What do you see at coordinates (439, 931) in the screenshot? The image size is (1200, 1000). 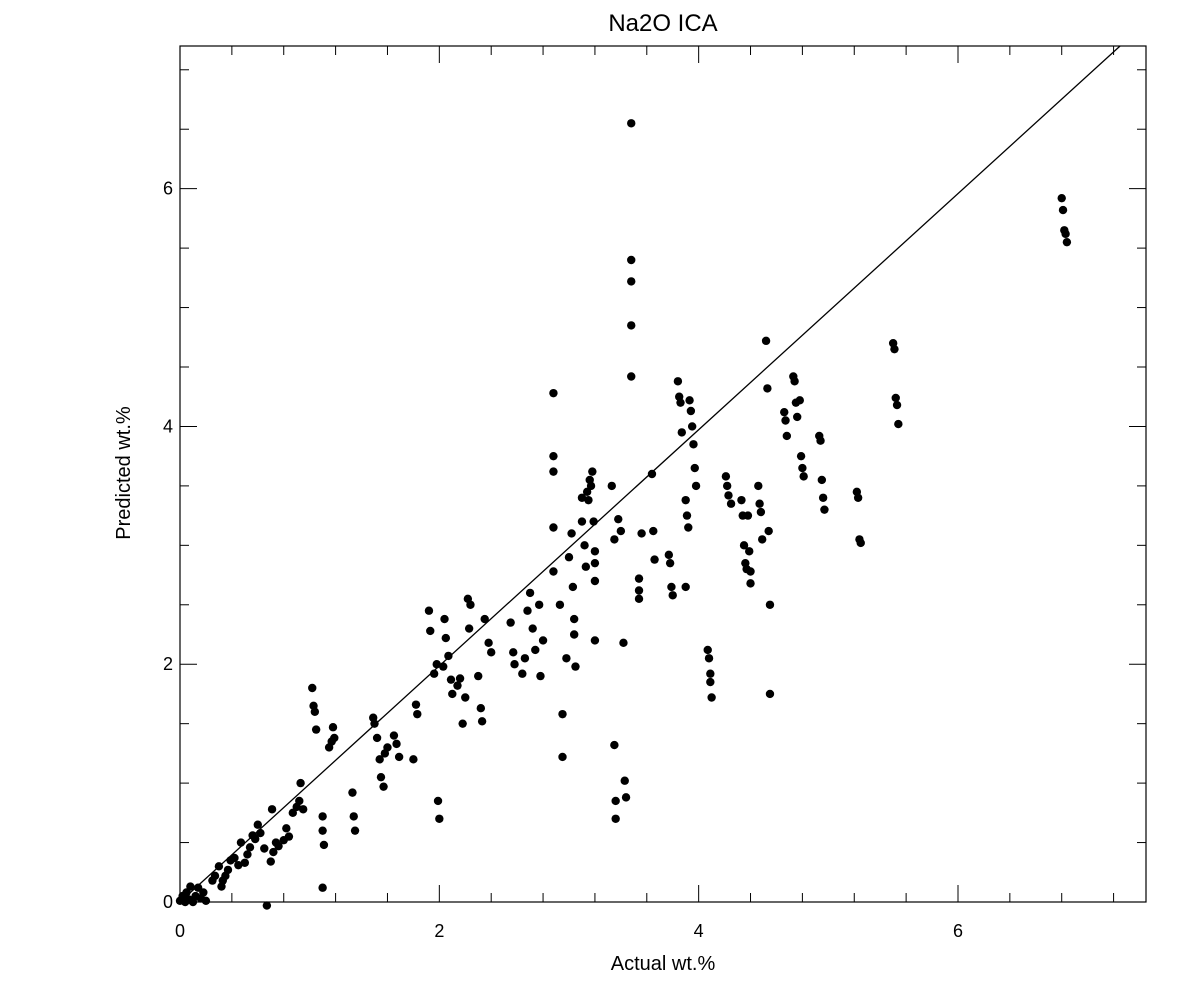 I see `x-tick-label: 2` at bounding box center [439, 931].